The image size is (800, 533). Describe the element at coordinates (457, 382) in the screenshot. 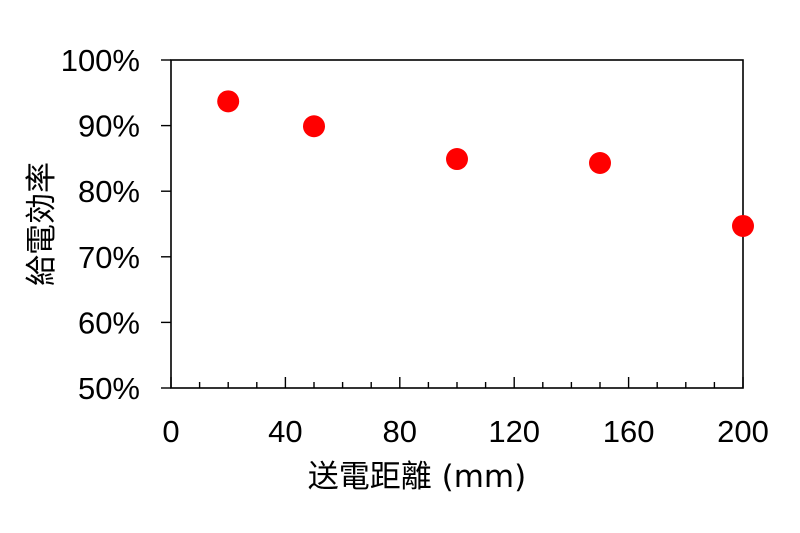

I see `x-axis-ticks` at that location.